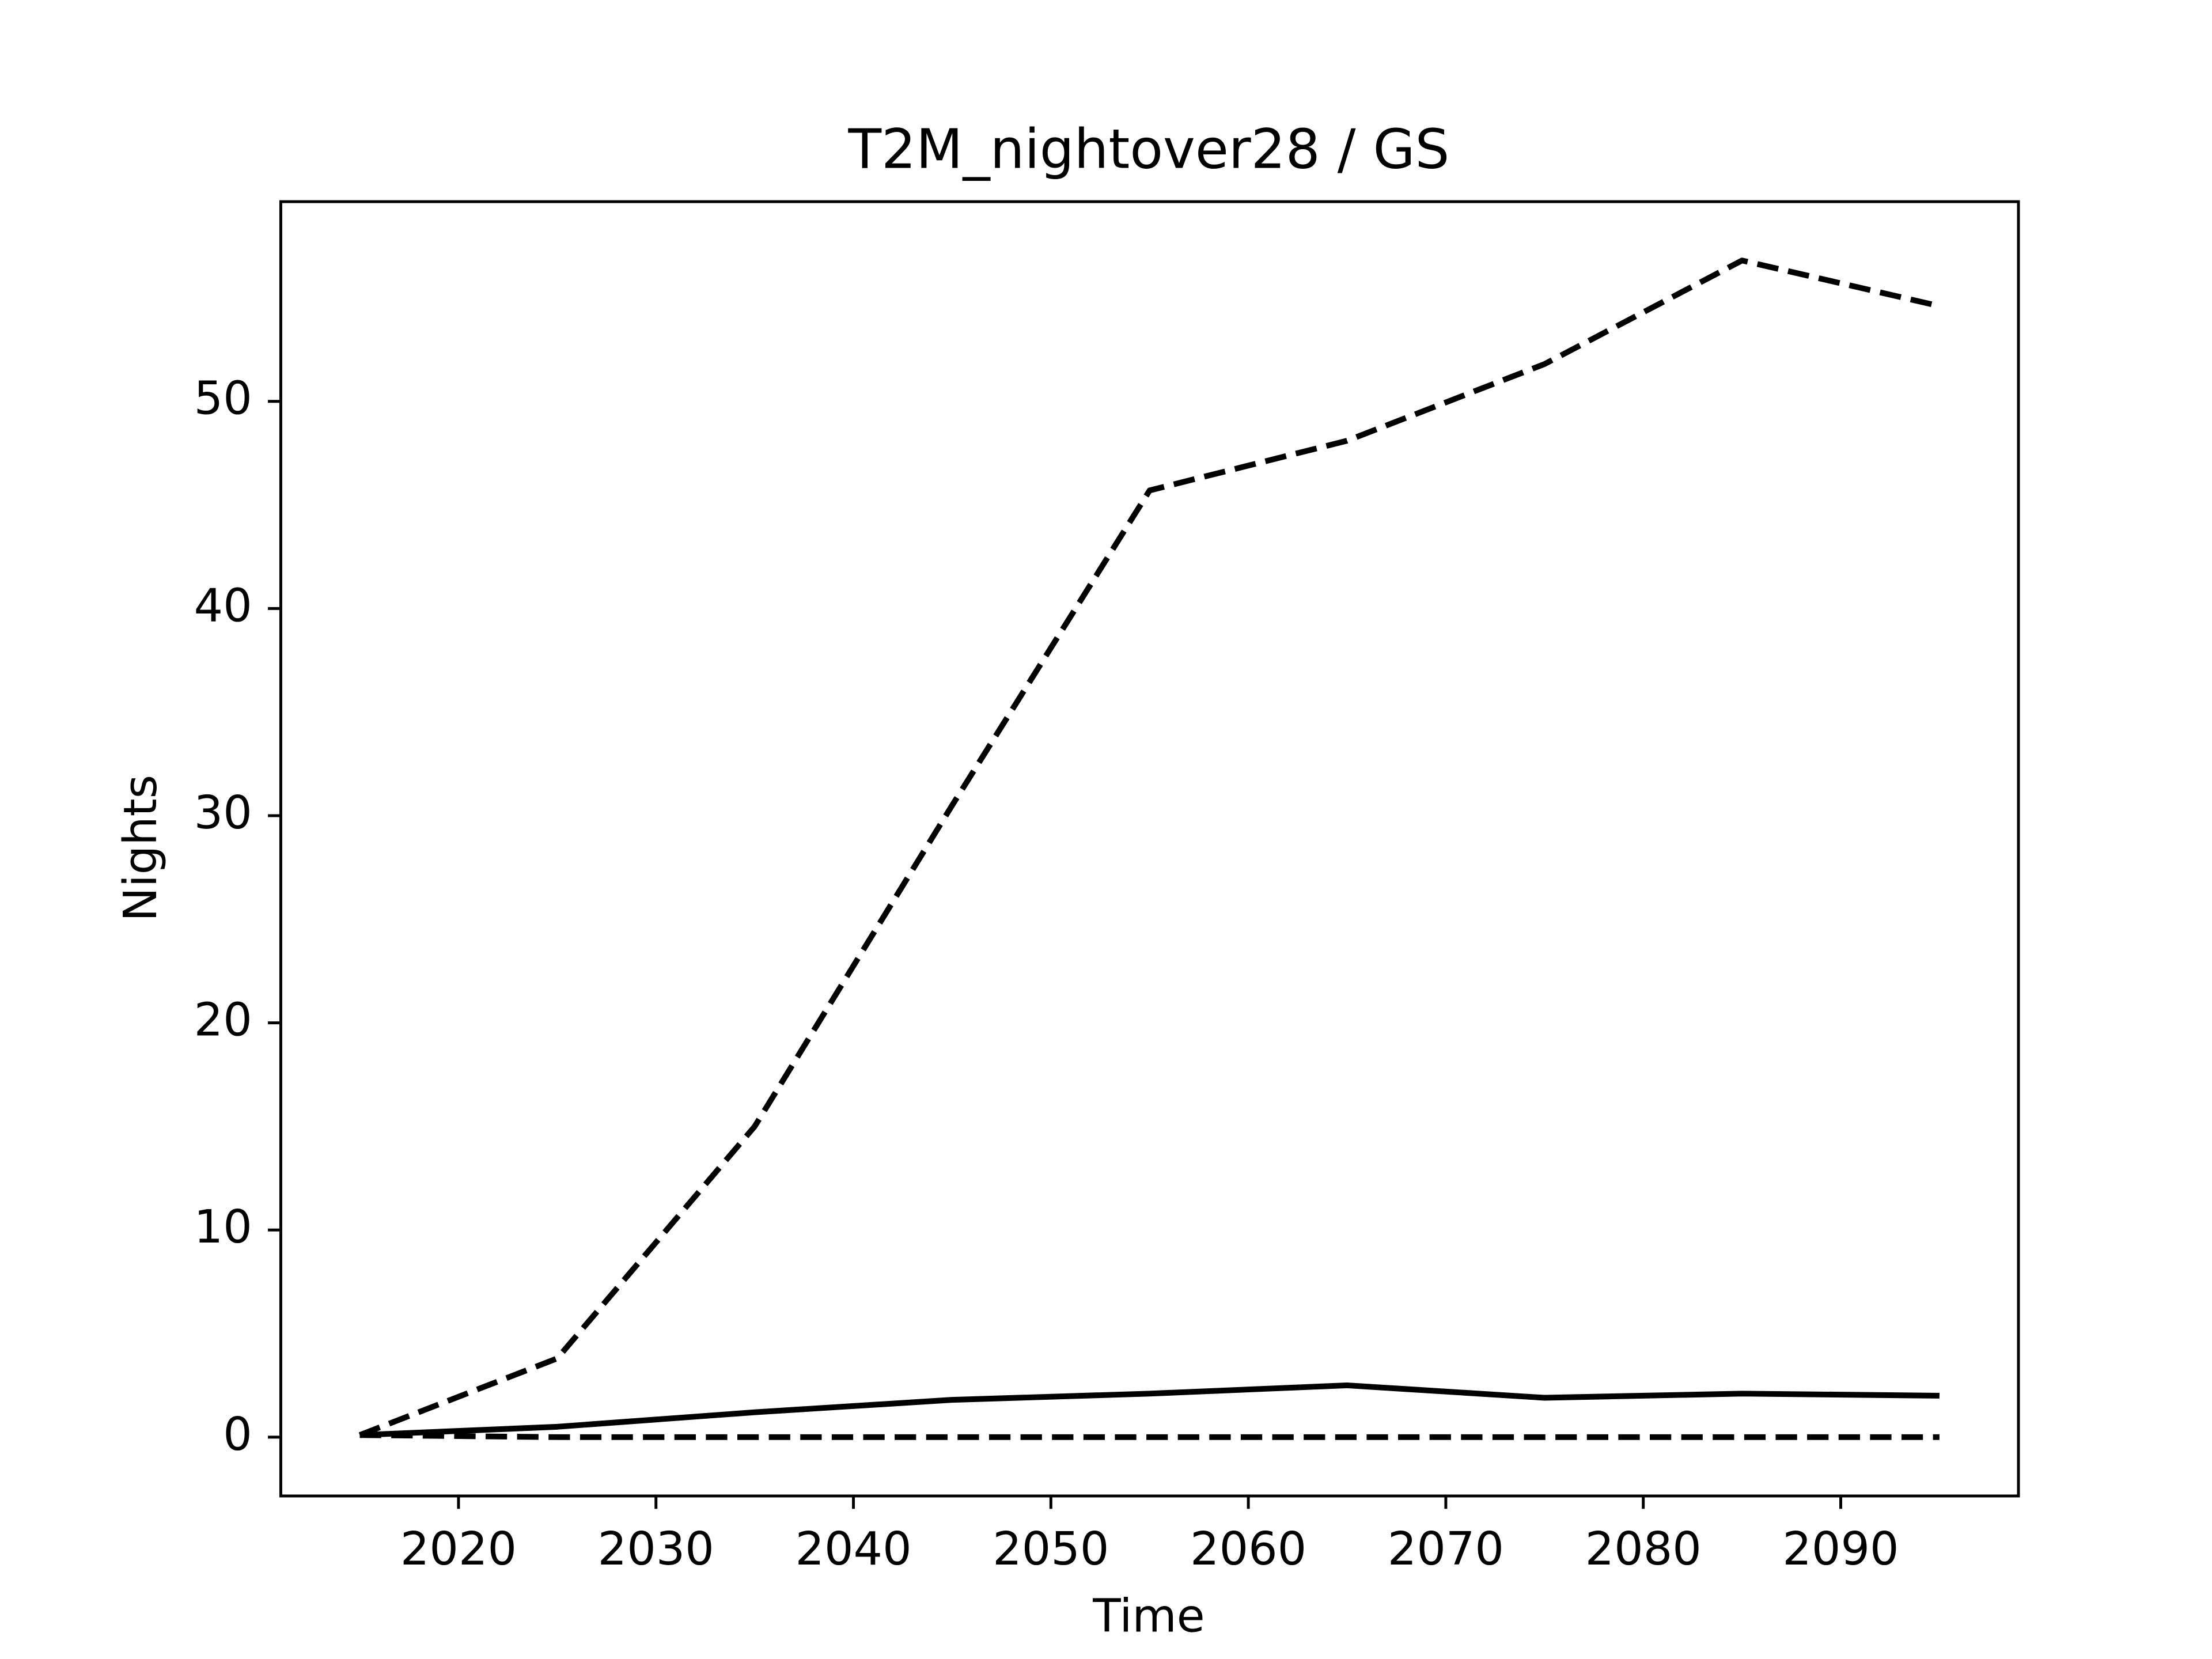 The height and width of the screenshot is (1659, 2212). I want to click on x-tick-label: 2040, so click(853, 1548).